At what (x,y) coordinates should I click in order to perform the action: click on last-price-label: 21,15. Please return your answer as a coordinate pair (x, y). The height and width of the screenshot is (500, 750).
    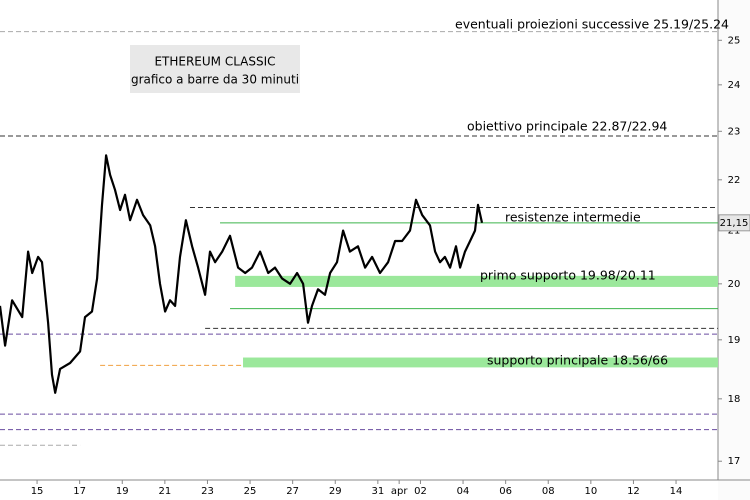
    Looking at the image, I should click on (734, 223).